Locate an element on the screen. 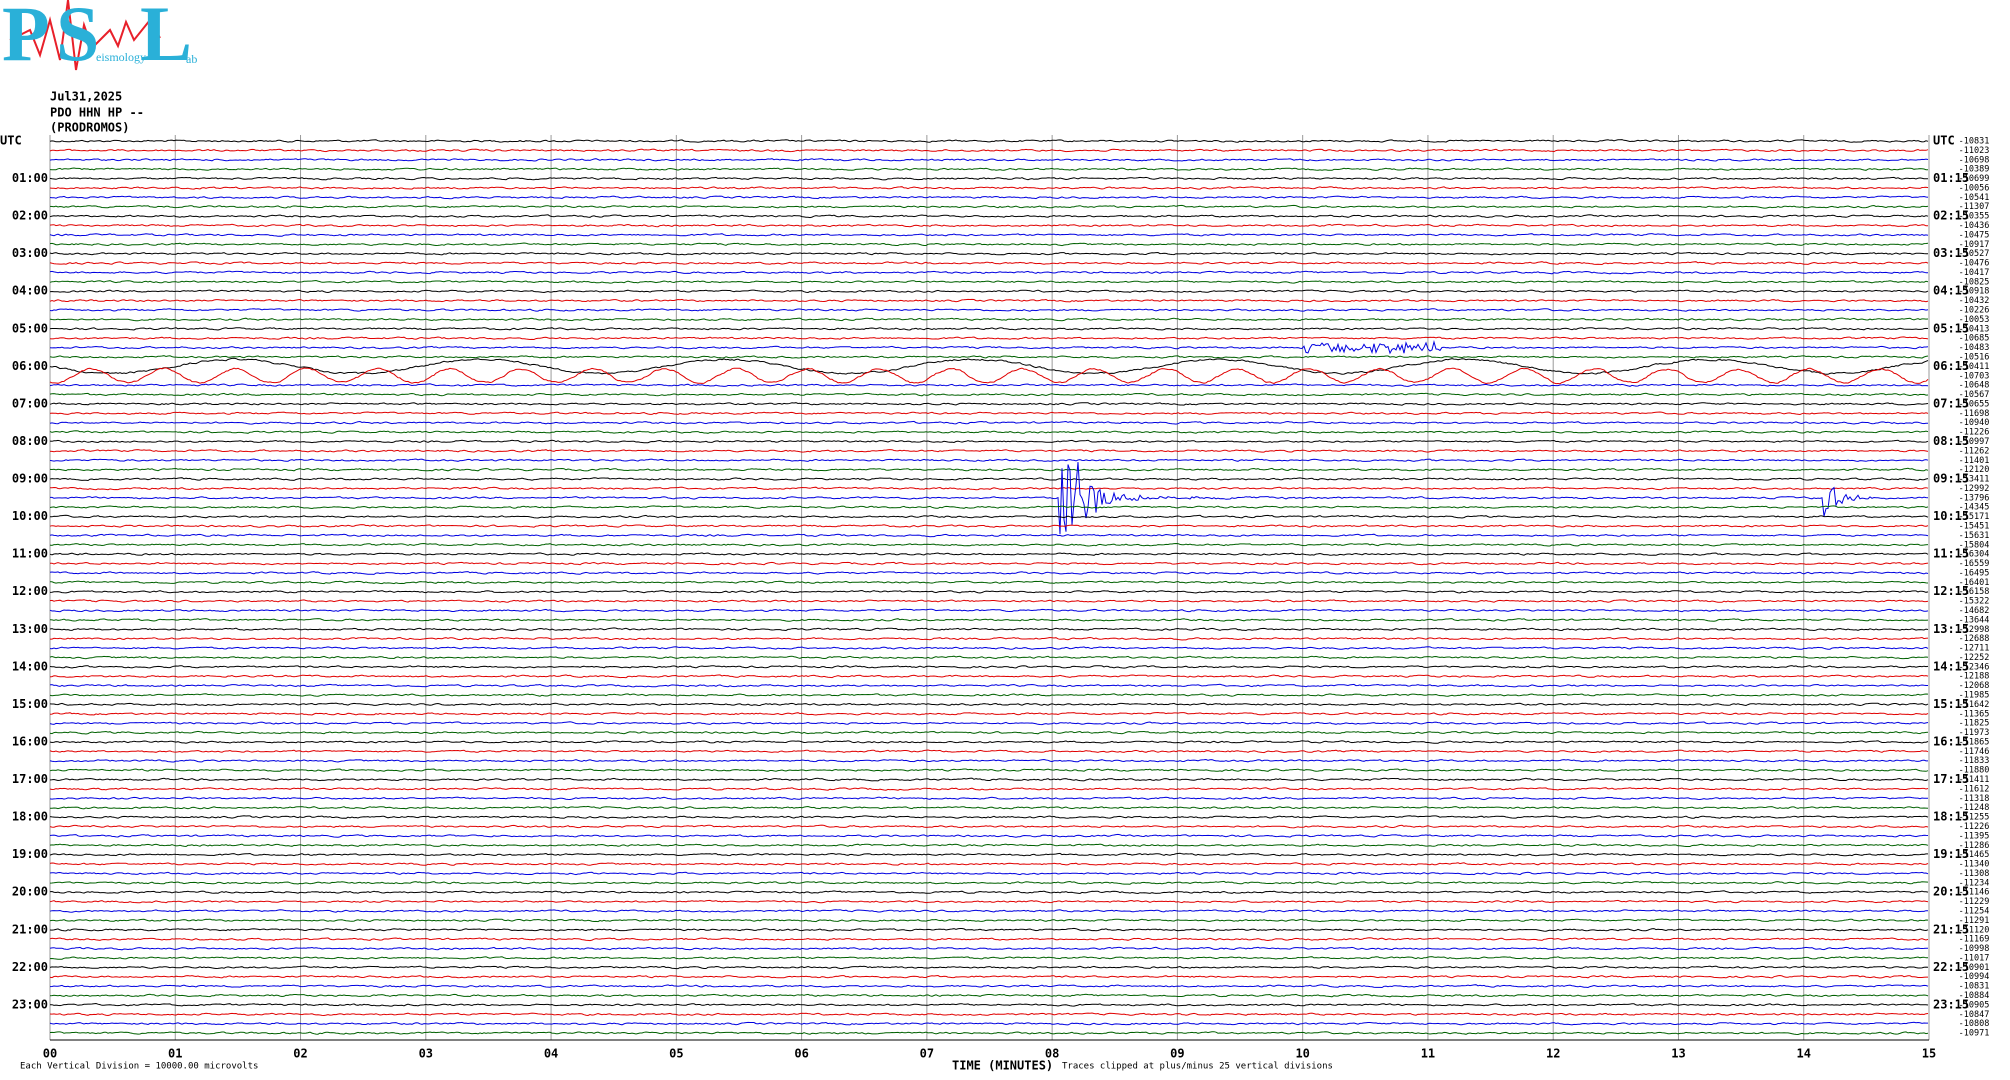  row-value: -11825 is located at coordinates (1974, 724).